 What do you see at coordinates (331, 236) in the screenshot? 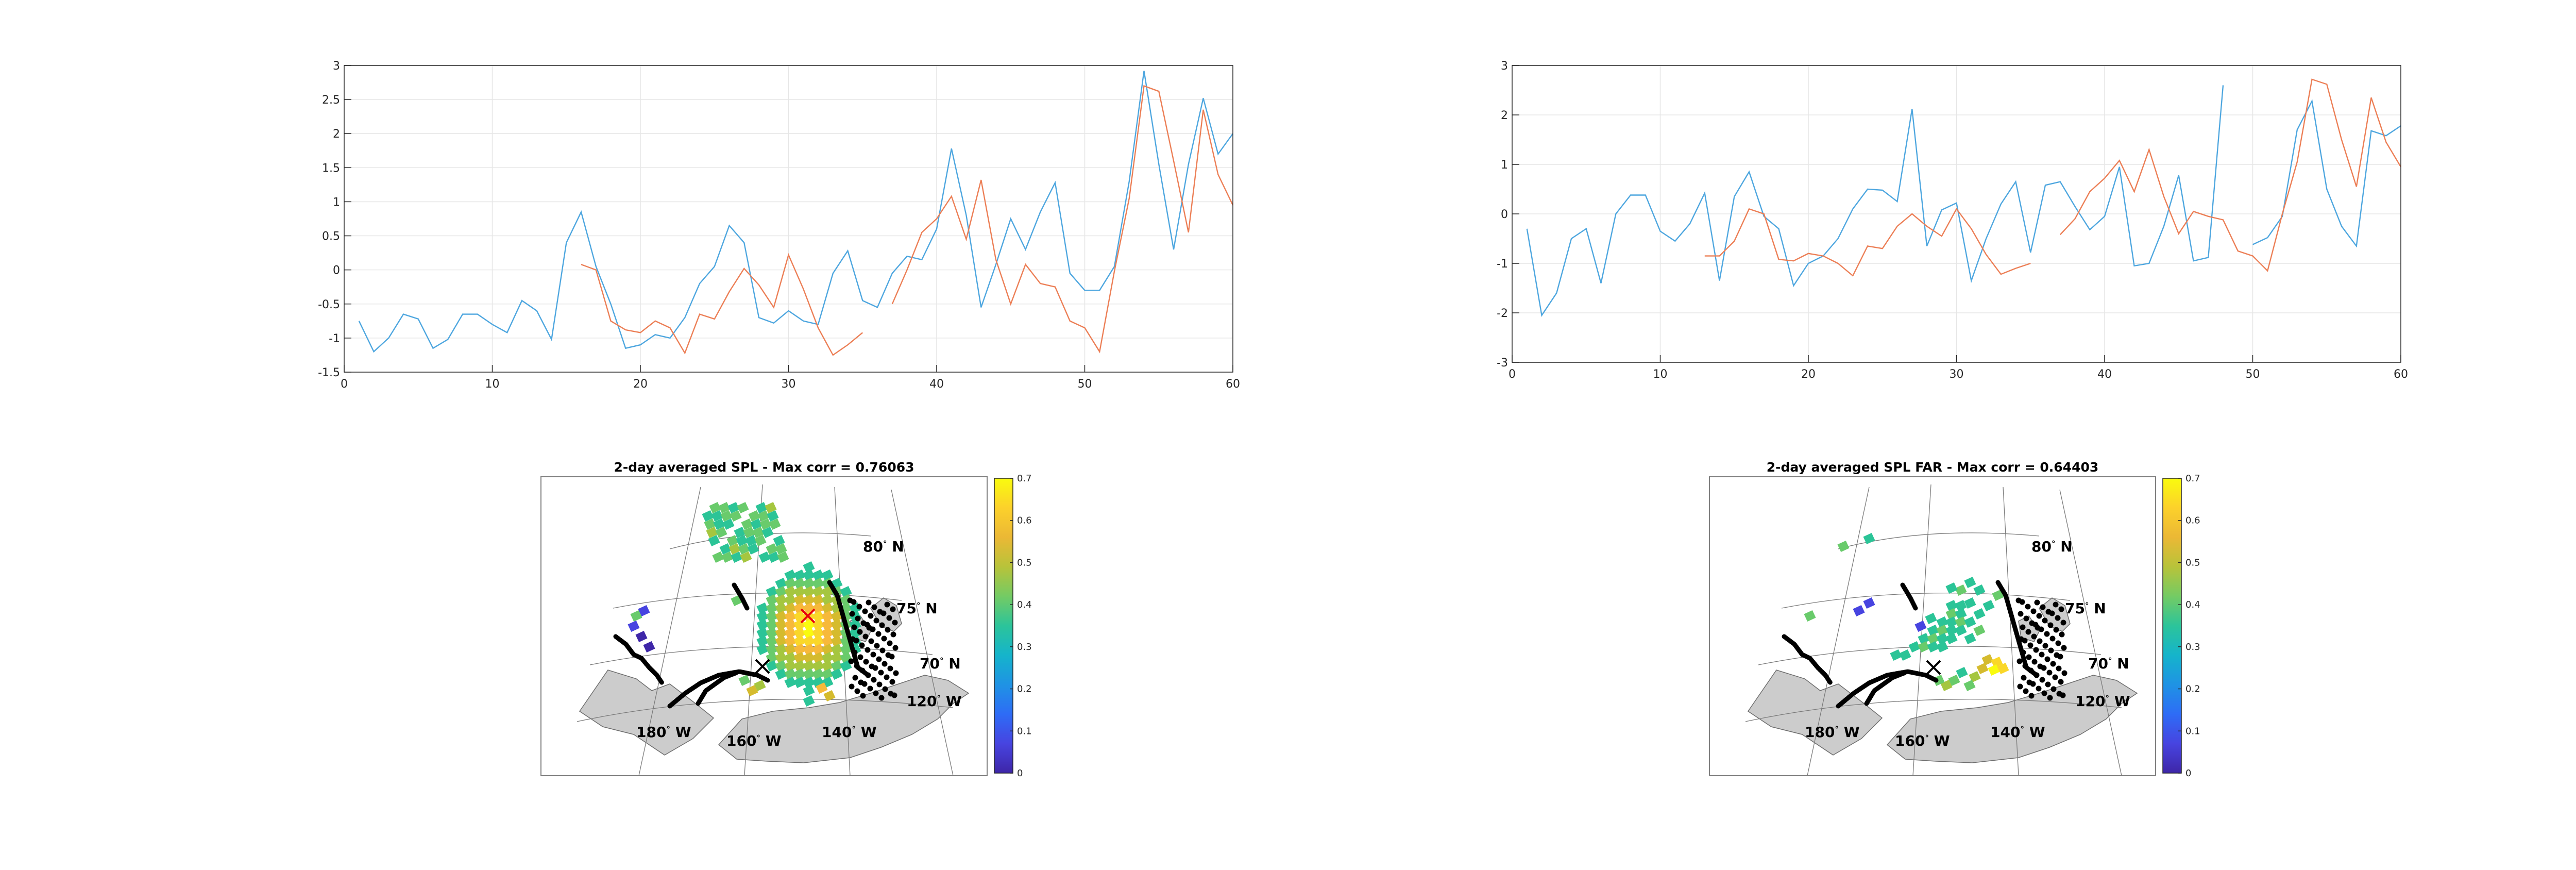
I see `y-tick-label: 0.5` at bounding box center [331, 236].